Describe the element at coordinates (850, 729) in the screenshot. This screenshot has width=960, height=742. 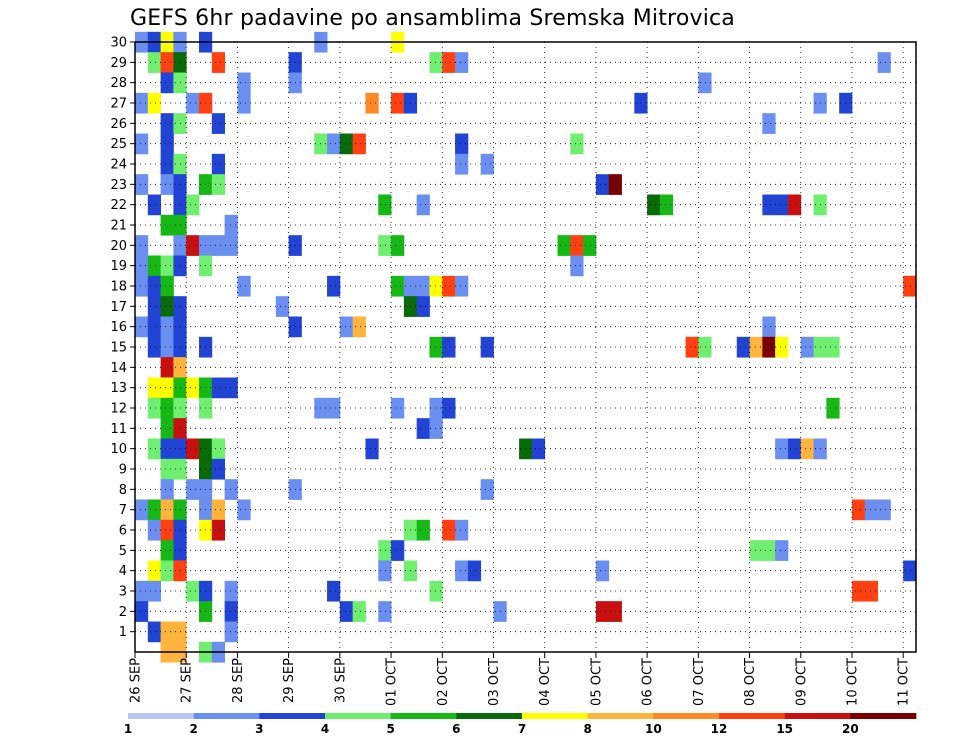
I see `legend-label: 20` at that location.